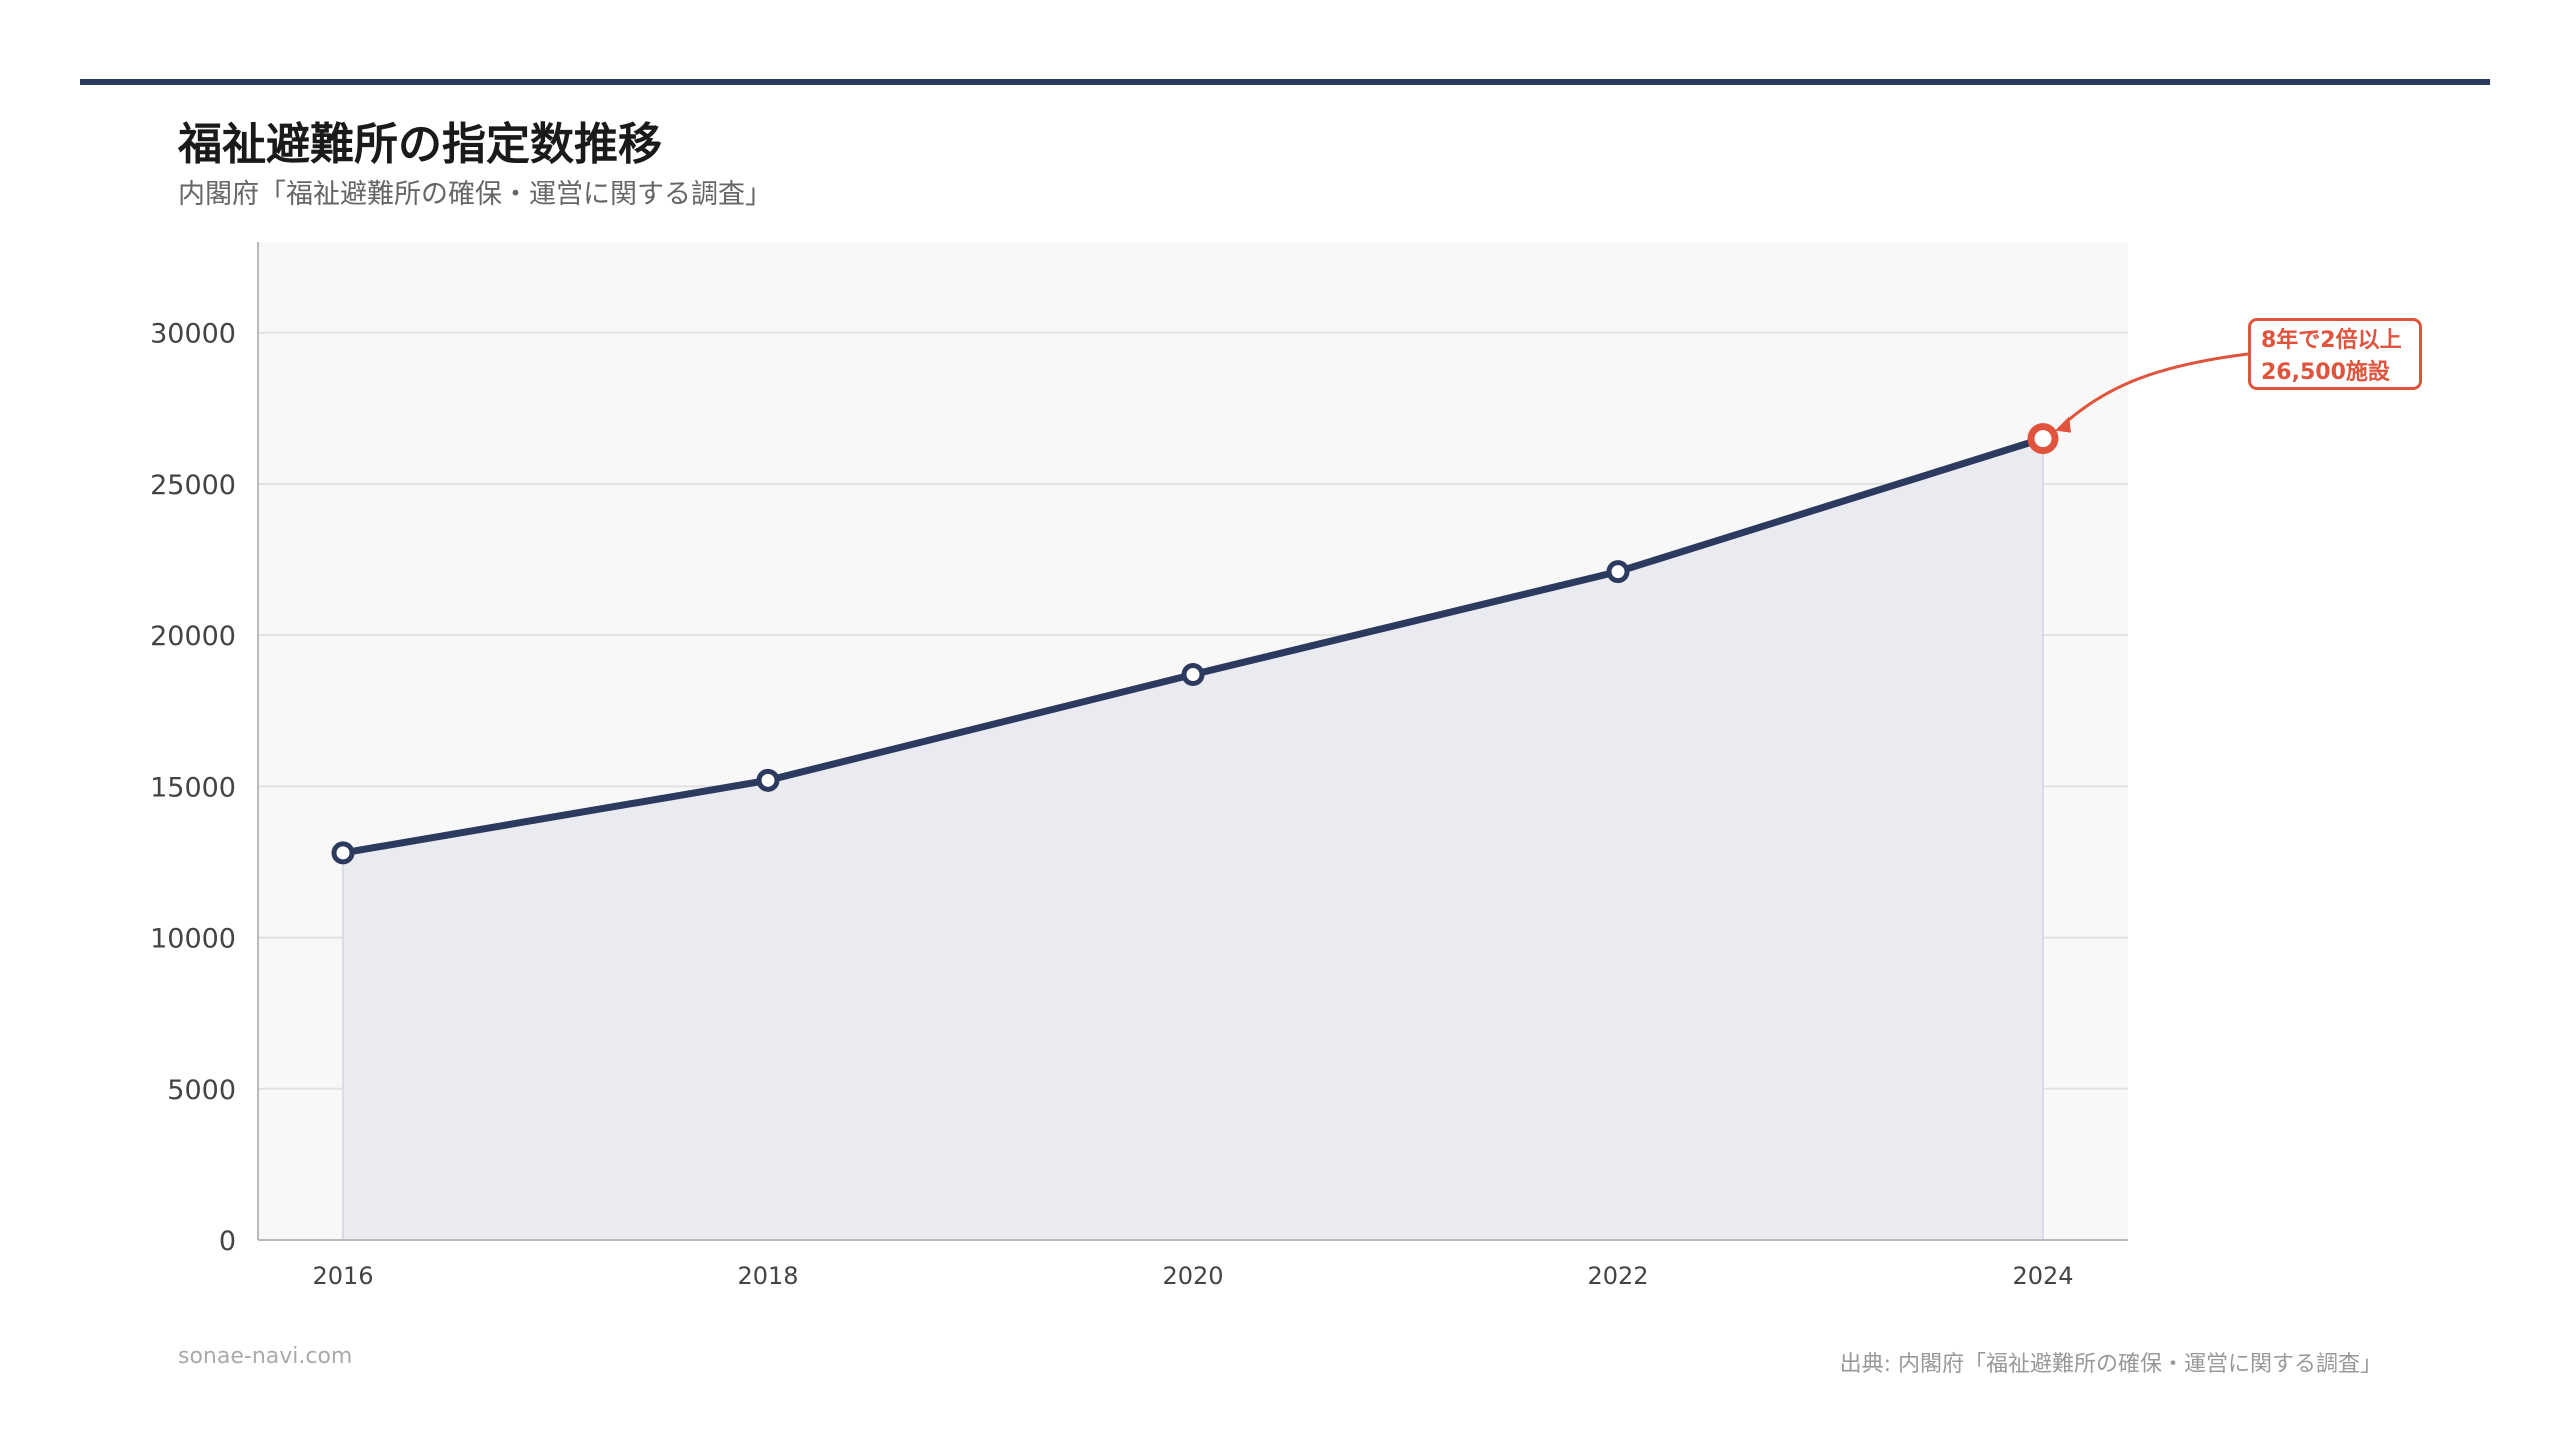  I want to click on annotation-line-2: 26,500施設, so click(2325, 372).